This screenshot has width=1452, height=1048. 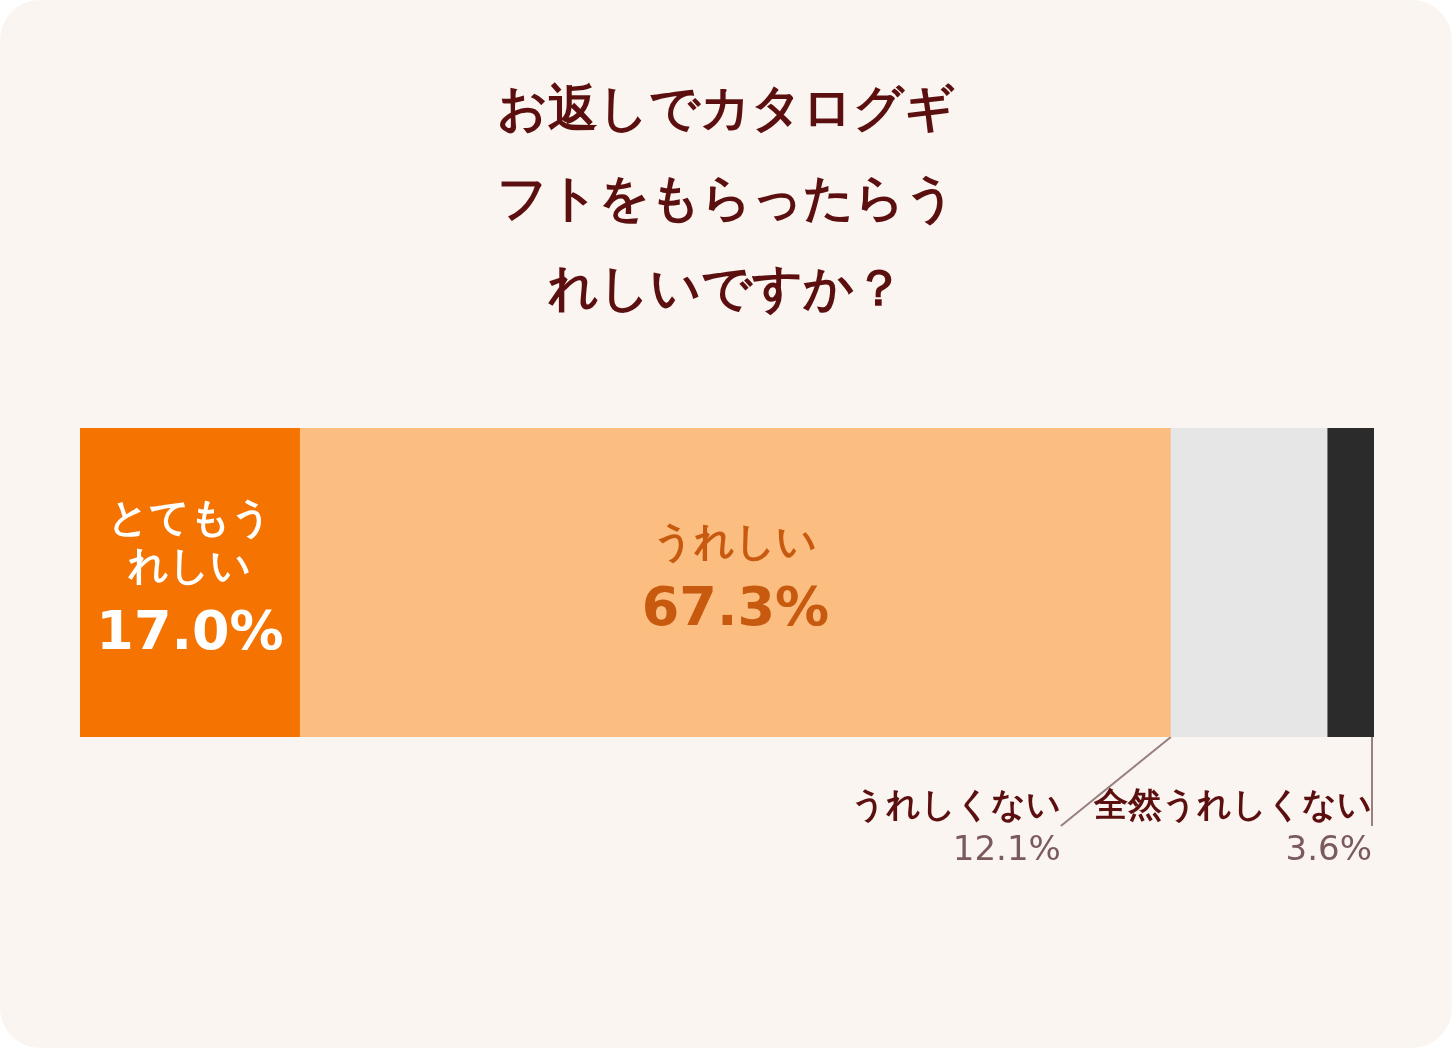 I want to click on data-label: 17.0%, so click(x=190, y=630).